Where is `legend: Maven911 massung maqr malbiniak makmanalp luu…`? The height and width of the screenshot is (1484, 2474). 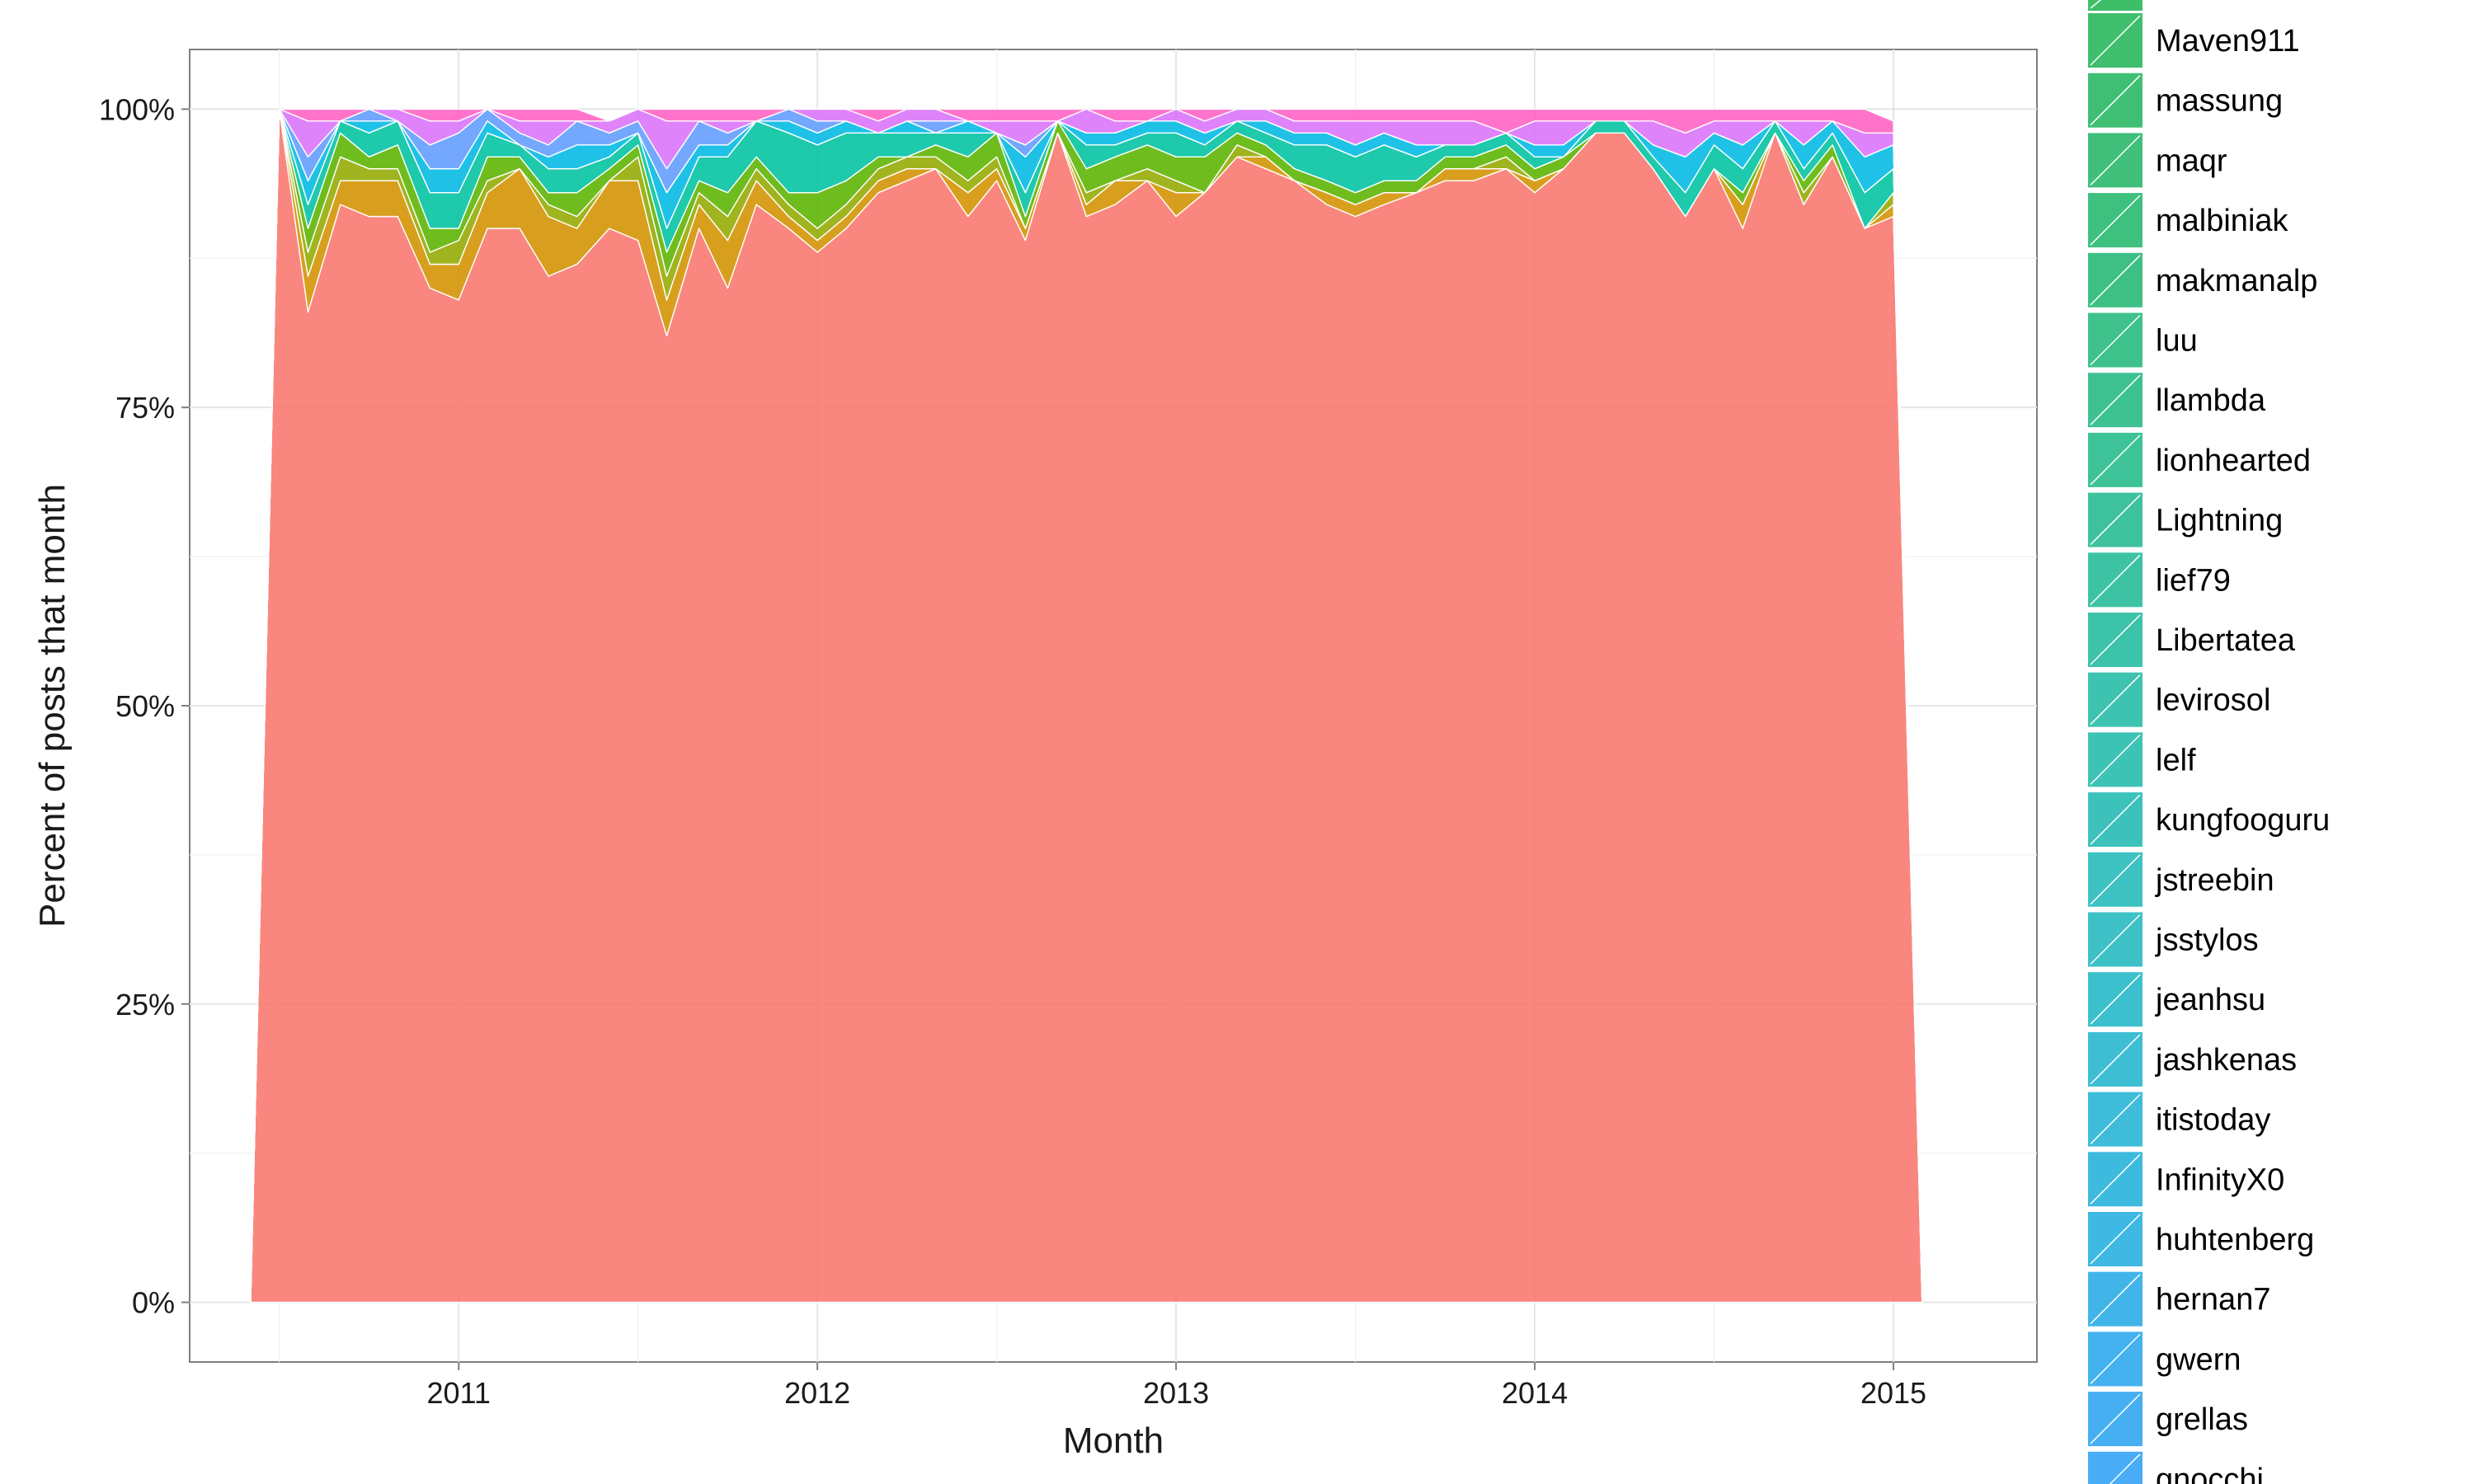
legend: Maven911 massung maqr malbiniak makmanalp luu… is located at coordinates (2208, 742).